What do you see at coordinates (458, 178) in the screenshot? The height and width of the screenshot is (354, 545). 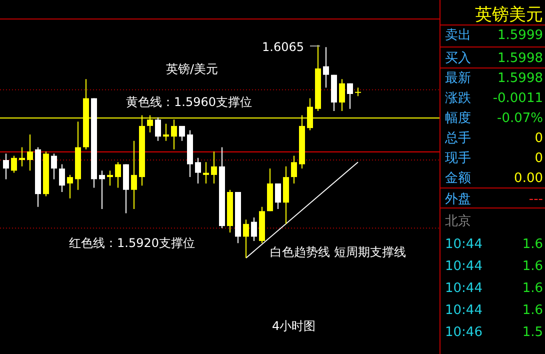 I see `text: 金额` at bounding box center [458, 178].